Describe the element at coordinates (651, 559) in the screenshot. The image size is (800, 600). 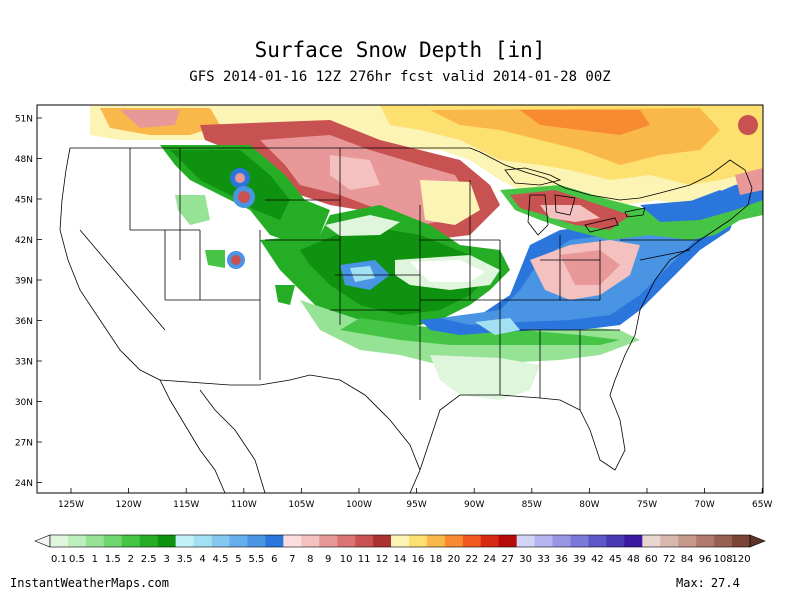
I see `colorbar-label: 60` at that location.